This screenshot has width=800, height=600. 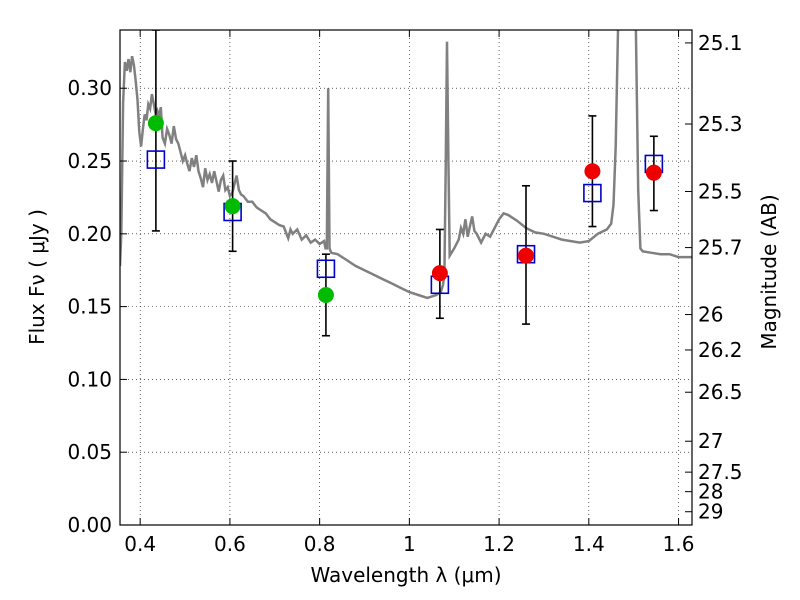 What do you see at coordinates (720, 350) in the screenshot?
I see `mag-tick-label-5: 26.2` at bounding box center [720, 350].